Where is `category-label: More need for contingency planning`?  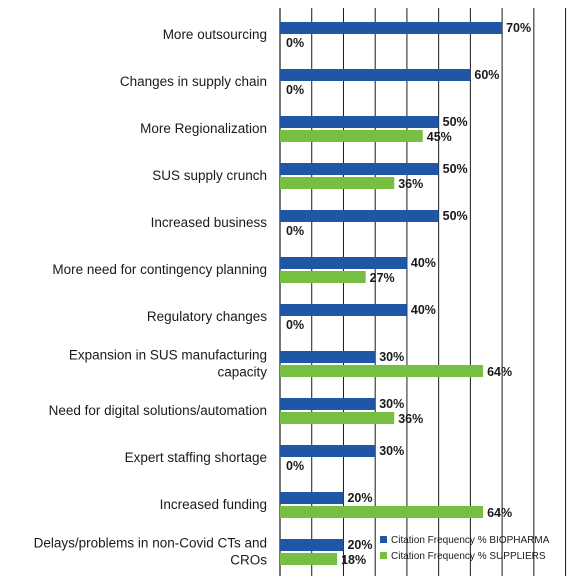 category-label: More need for contingency planning is located at coordinates (159, 269).